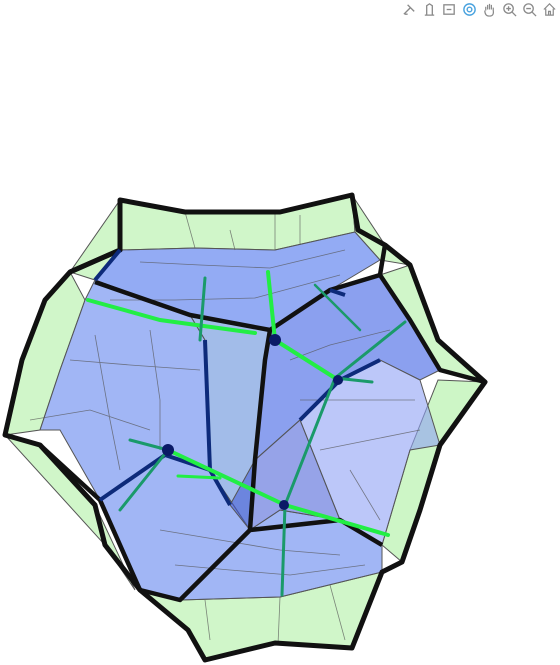  What do you see at coordinates (469, 9) in the screenshot?
I see `orbit-icon` at bounding box center [469, 9].